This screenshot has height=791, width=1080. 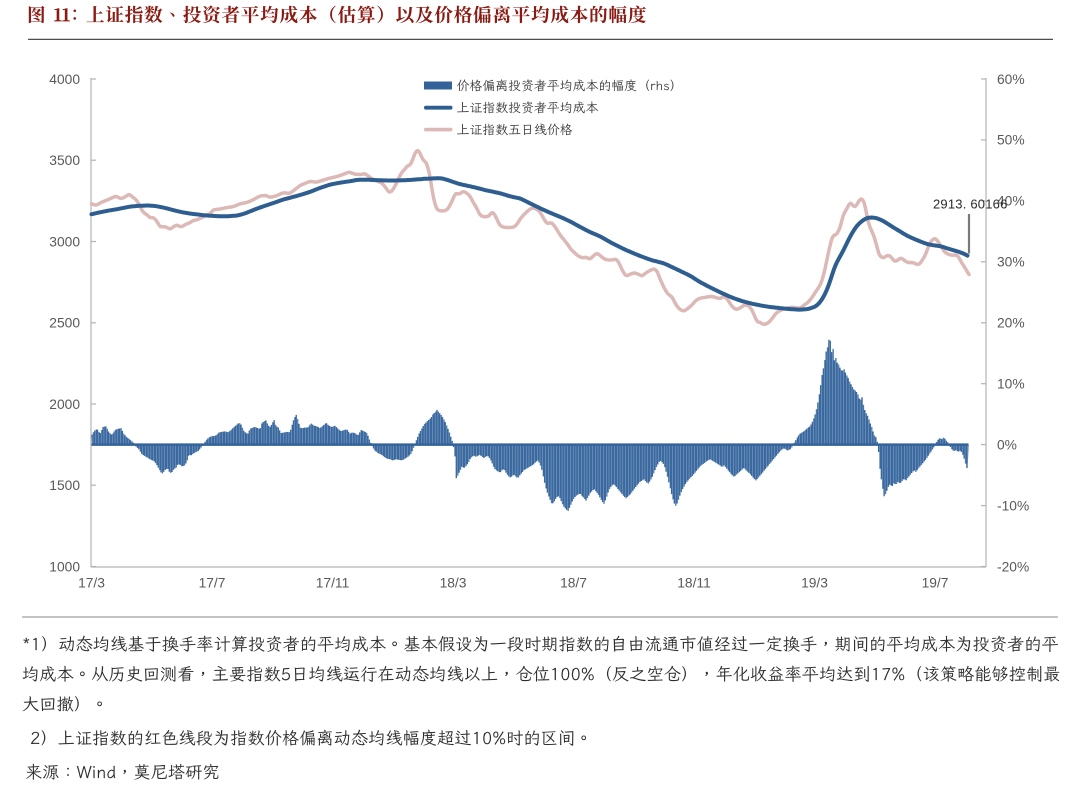 I want to click on svg-text: 18/3, so click(x=453, y=583).